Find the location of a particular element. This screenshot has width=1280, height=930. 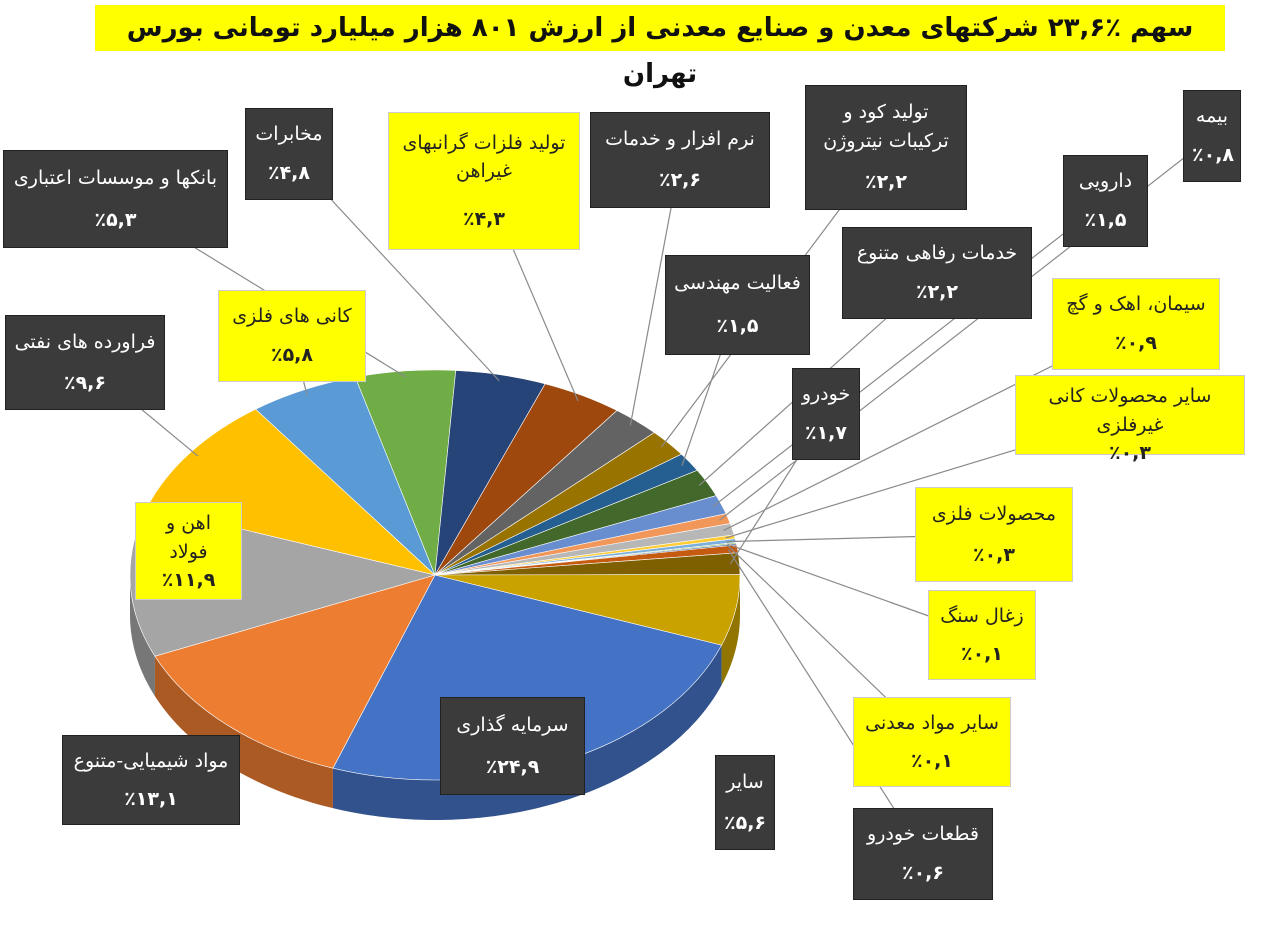

data-label: اهن و فولاد ٪۱۱,۹ is located at coordinates (188, 551).